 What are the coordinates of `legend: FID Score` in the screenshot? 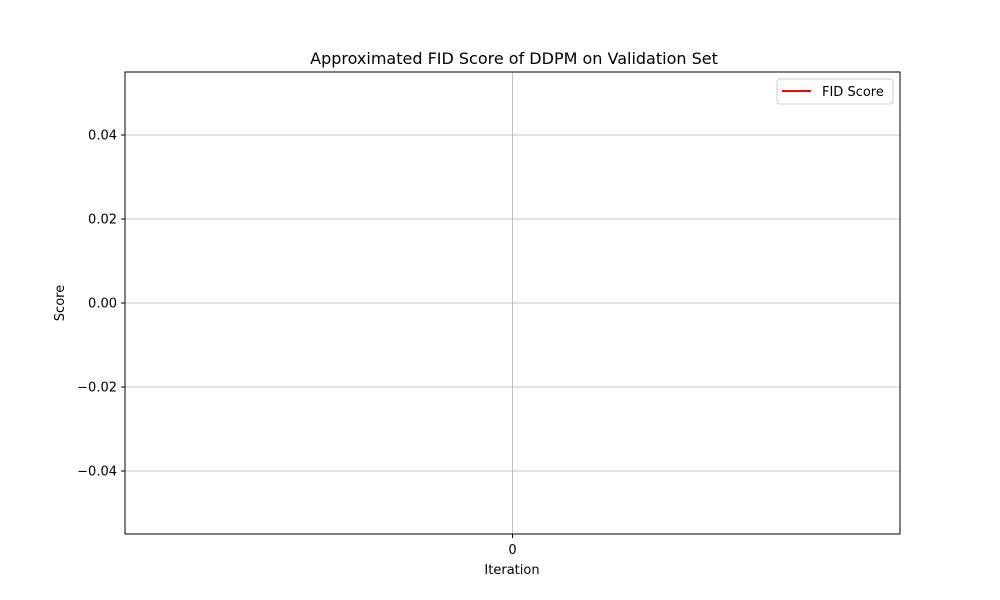 It's located at (835, 91).